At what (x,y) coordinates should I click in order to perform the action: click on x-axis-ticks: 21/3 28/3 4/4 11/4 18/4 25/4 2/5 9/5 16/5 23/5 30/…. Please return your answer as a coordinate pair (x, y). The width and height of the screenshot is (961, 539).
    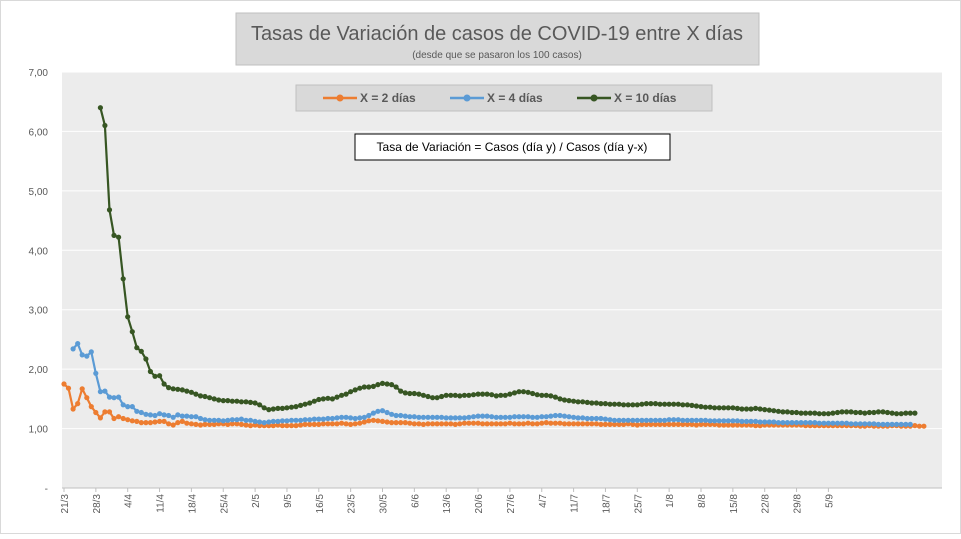
    Looking at the image, I should click on (447, 500).